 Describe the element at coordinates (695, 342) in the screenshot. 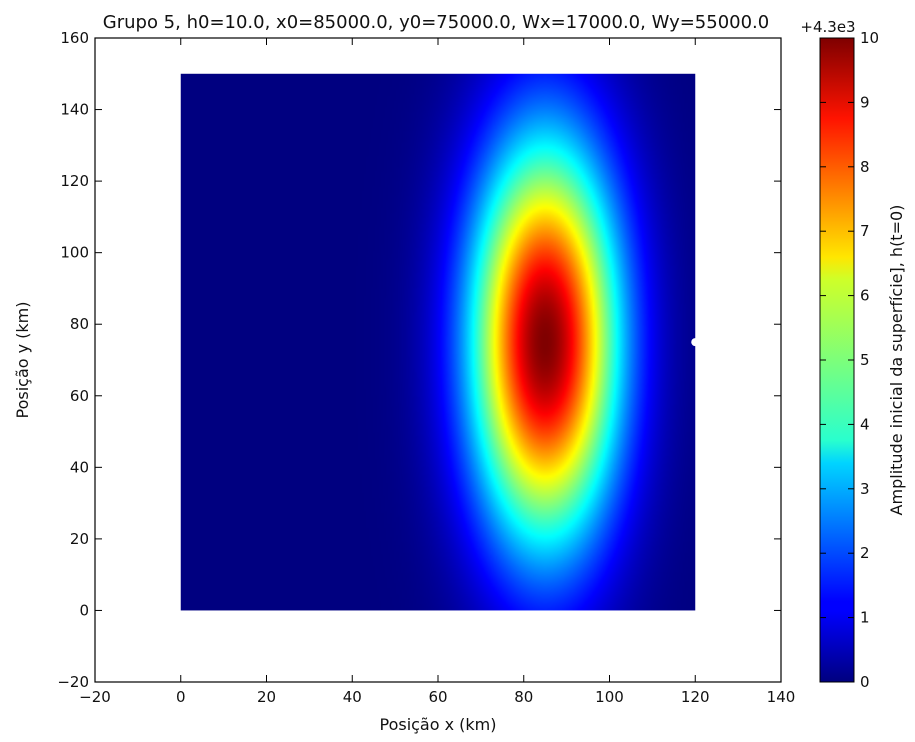

I see `observation-marker` at that location.